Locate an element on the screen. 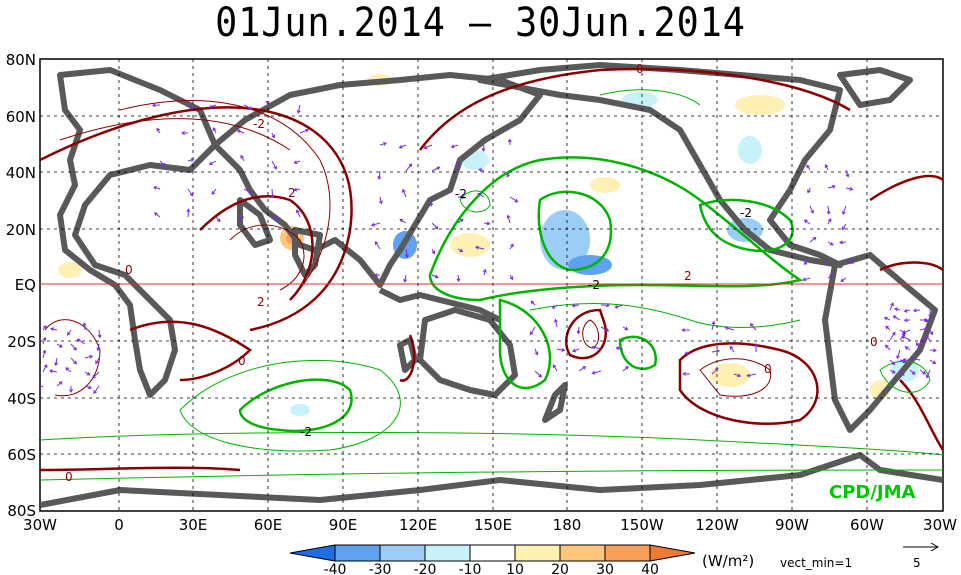 Image resolution: width=961 pixels, height=575 pixels. lat-label: 80S is located at coordinates (21, 511).